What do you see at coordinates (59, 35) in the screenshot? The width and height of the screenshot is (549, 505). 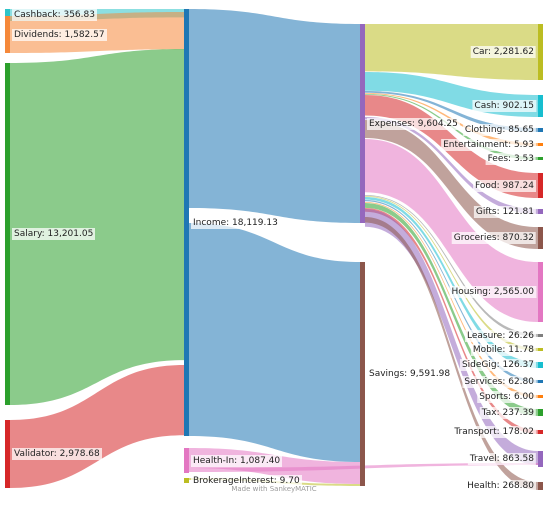 I see `node-label-dividends: Dividends: 1,582.57` at bounding box center [59, 35].